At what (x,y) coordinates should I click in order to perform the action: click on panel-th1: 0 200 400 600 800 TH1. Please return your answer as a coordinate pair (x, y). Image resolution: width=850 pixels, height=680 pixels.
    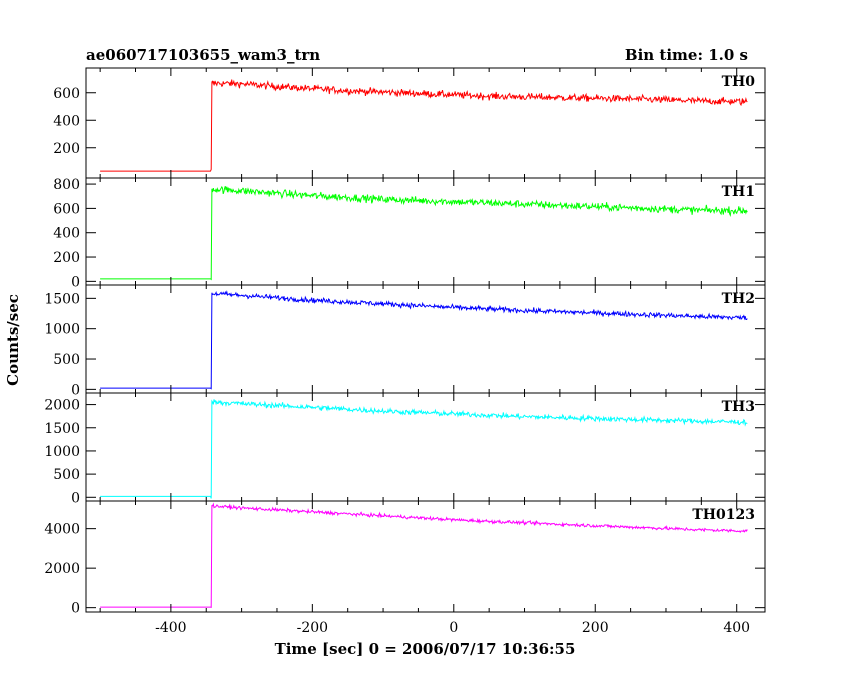
    Looking at the image, I should click on (409, 233).